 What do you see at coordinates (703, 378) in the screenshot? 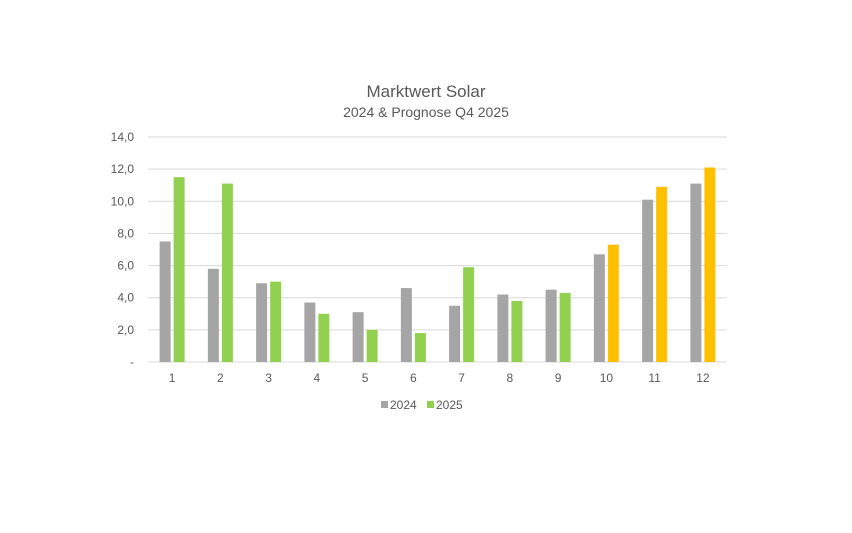
I see `x-tick-label: 12` at bounding box center [703, 378].